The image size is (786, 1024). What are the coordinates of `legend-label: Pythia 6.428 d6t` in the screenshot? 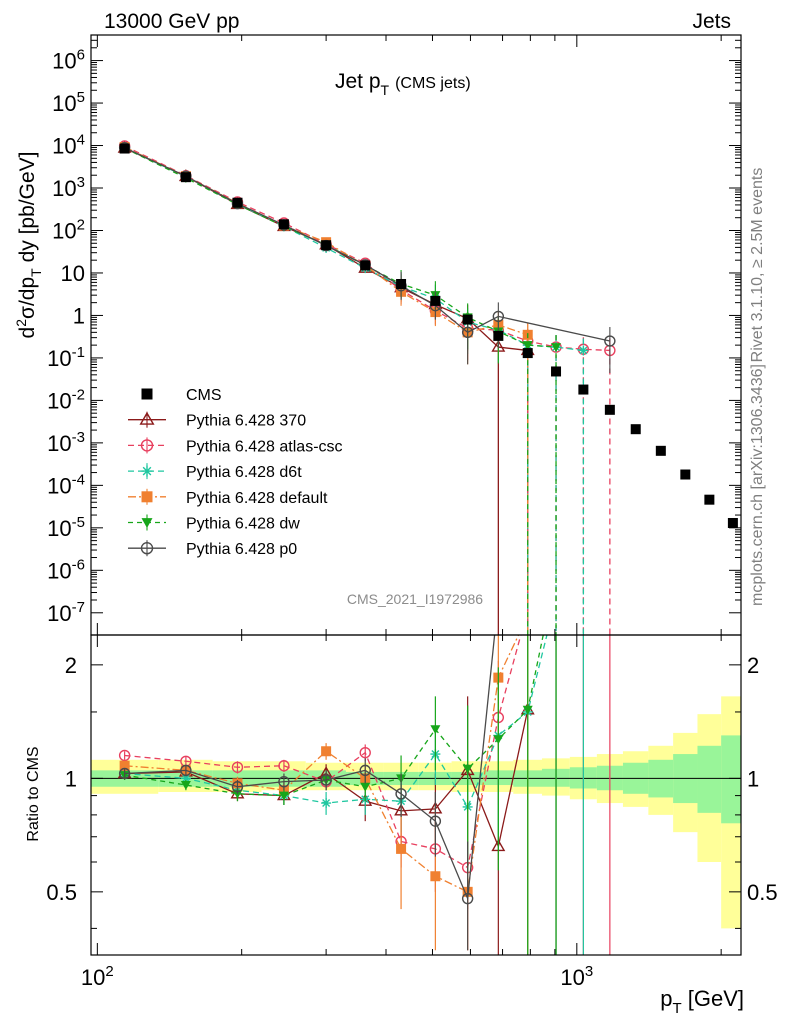 It's located at (244, 472).